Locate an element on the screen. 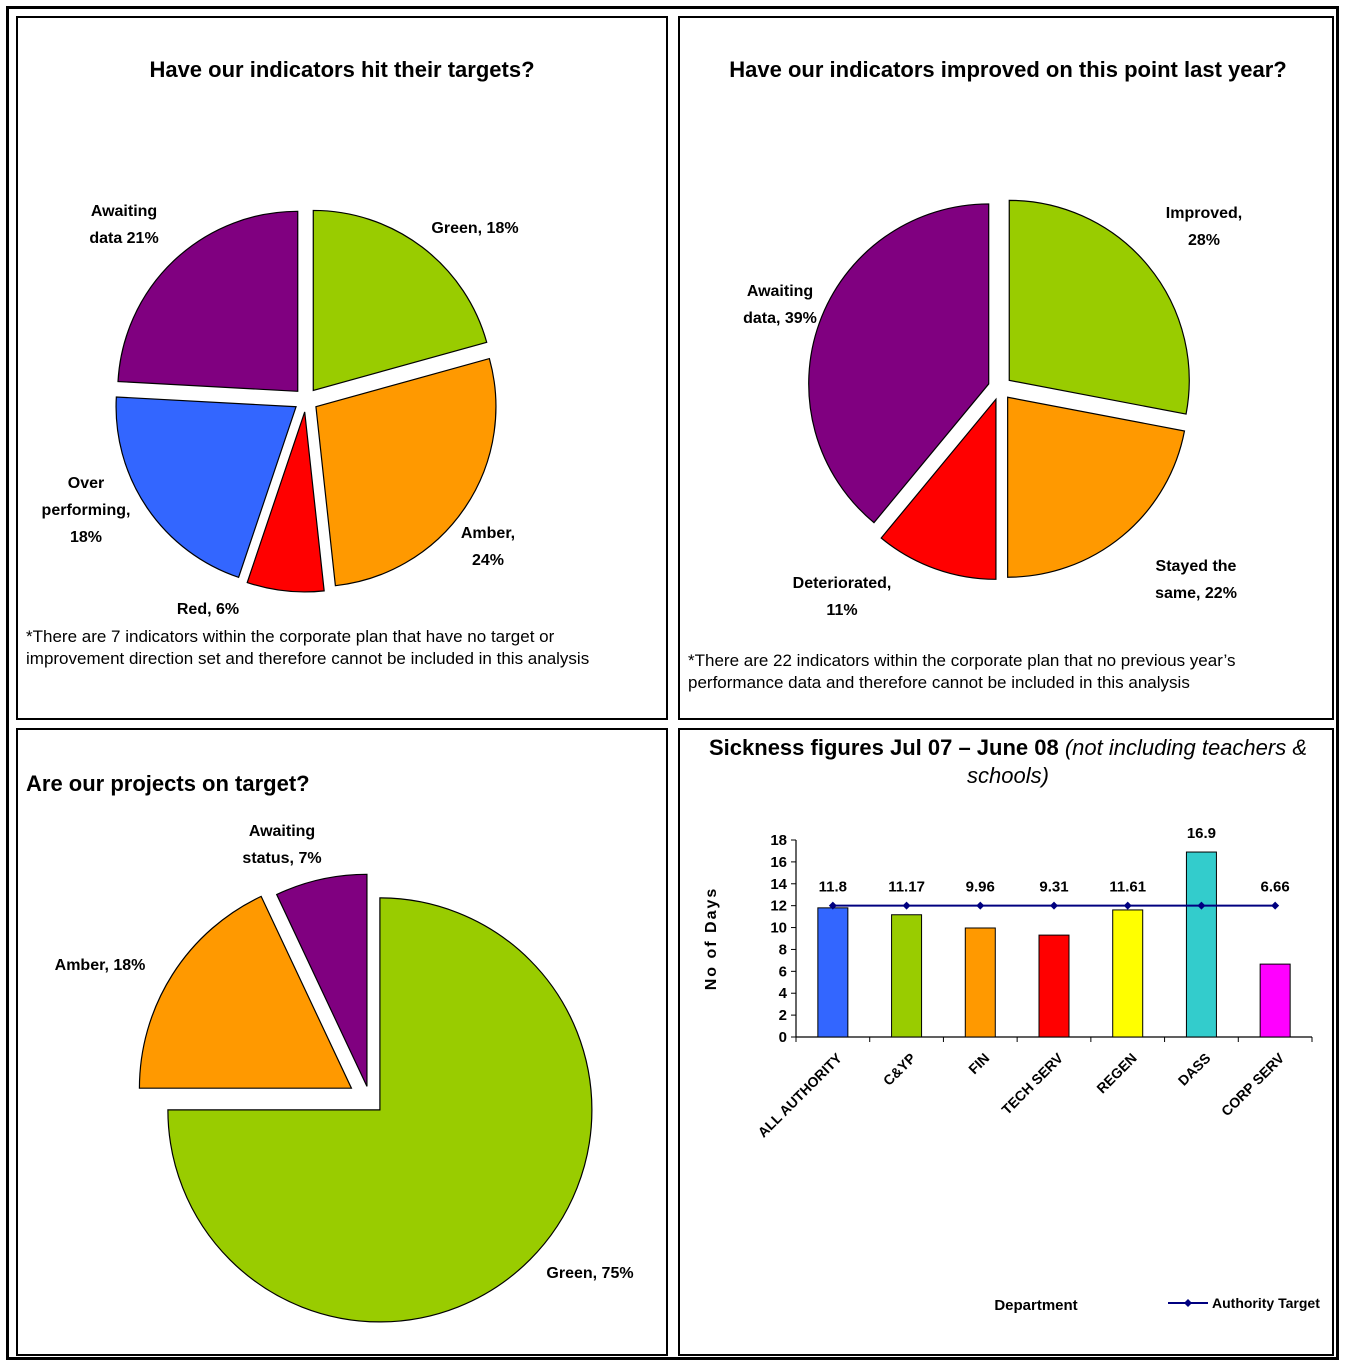 The image size is (1345, 1366). x-tick-label: C&YP is located at coordinates (899, 1069).